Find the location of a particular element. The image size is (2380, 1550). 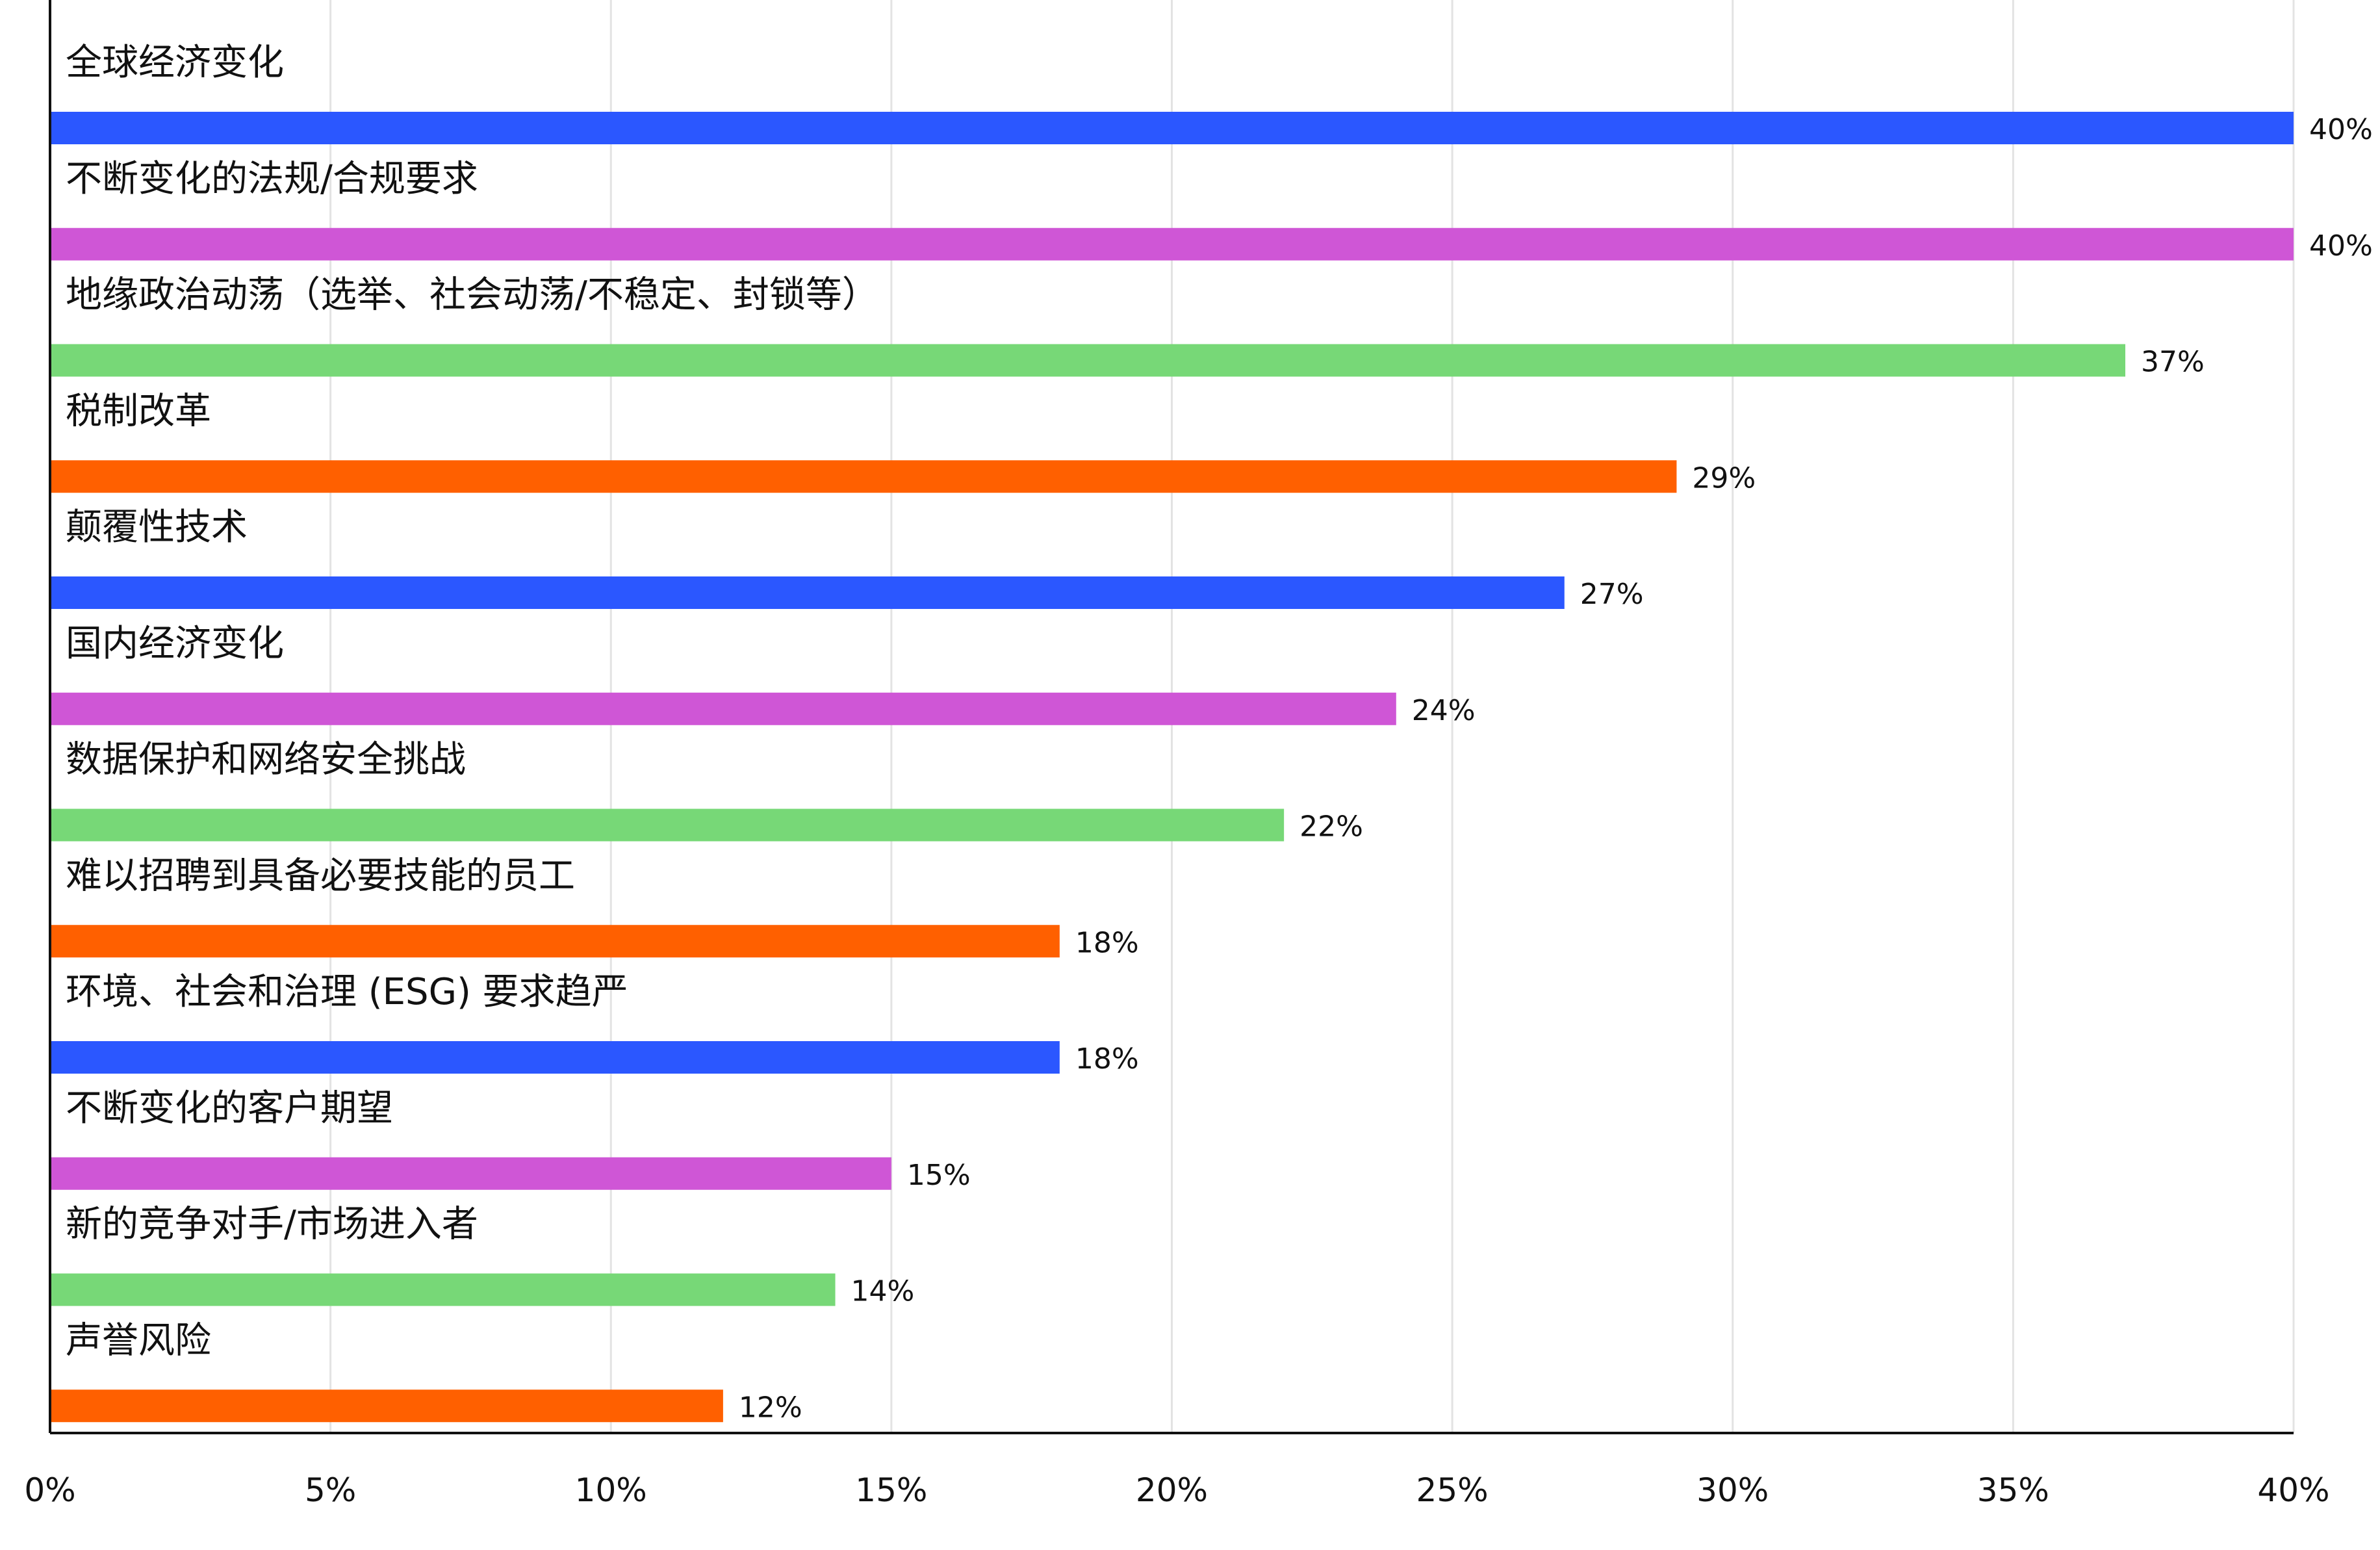

x-tick-label: 40% is located at coordinates (2293, 1490).